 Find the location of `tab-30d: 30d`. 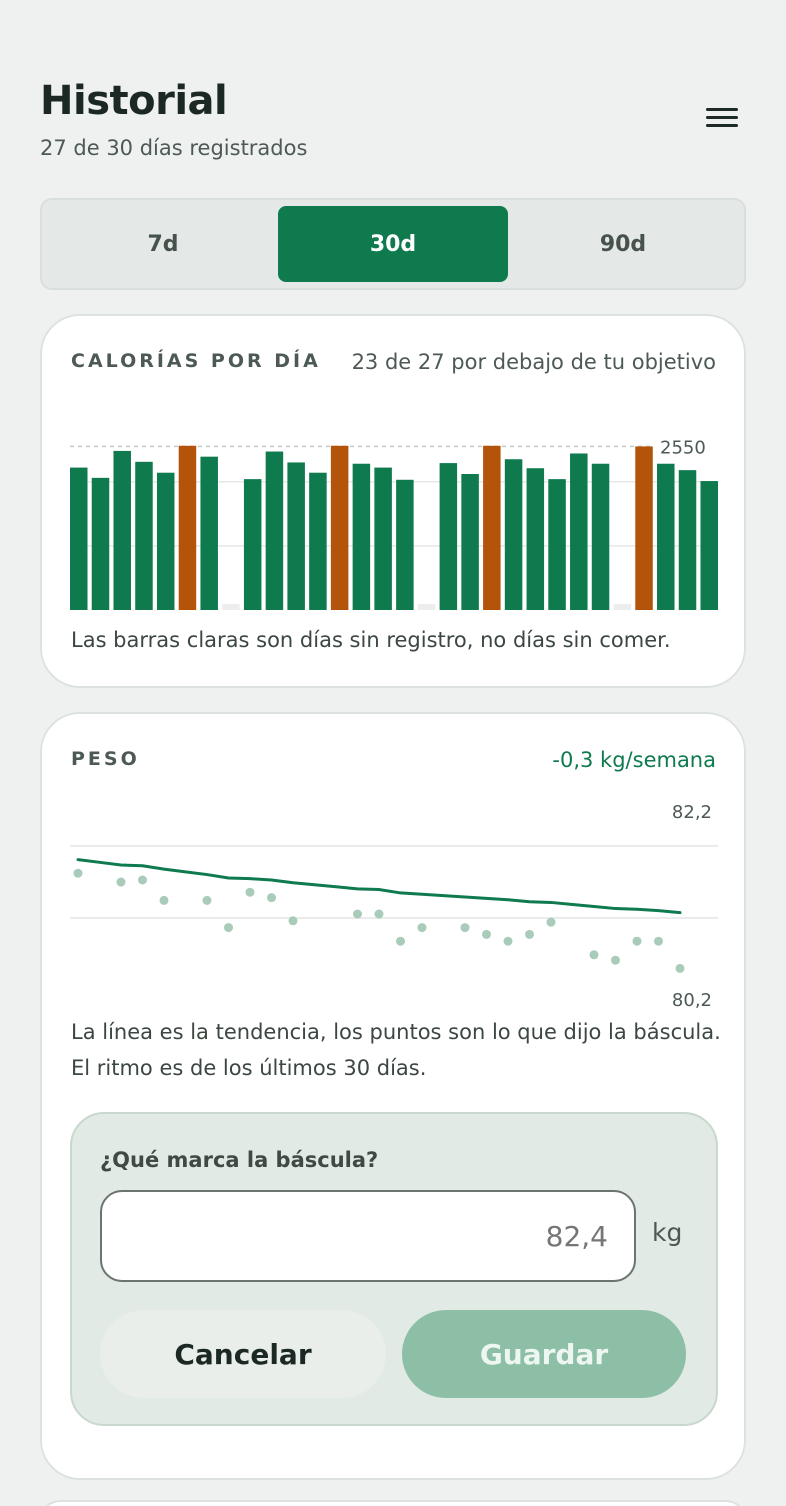

tab-30d: 30d is located at coordinates (393, 244).